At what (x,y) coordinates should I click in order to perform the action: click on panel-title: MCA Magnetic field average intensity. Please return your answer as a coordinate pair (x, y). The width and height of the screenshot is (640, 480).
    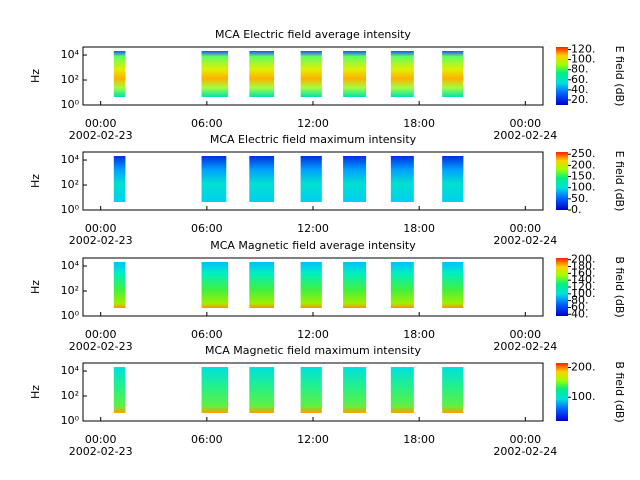
    Looking at the image, I should click on (313, 245).